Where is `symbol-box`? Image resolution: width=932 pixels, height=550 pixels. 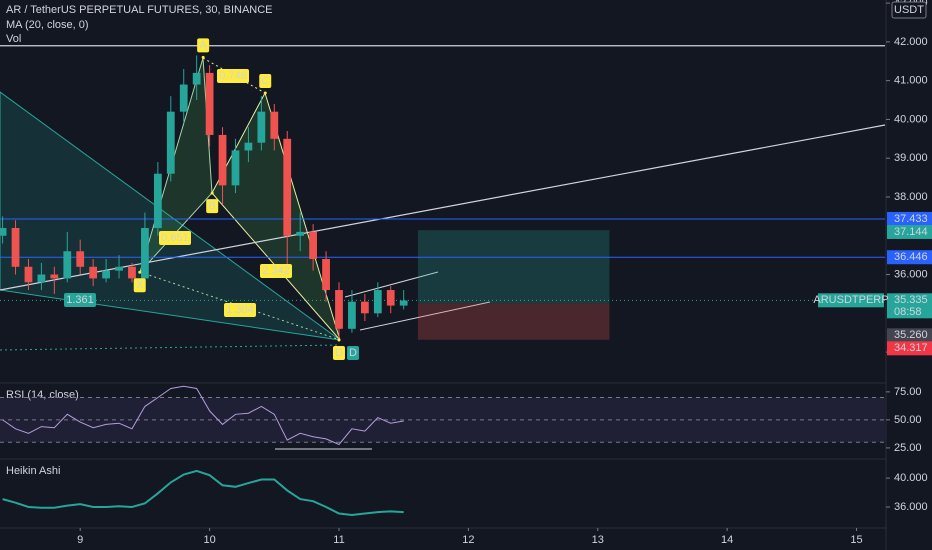
symbol-box is located at coordinates (851, 300).